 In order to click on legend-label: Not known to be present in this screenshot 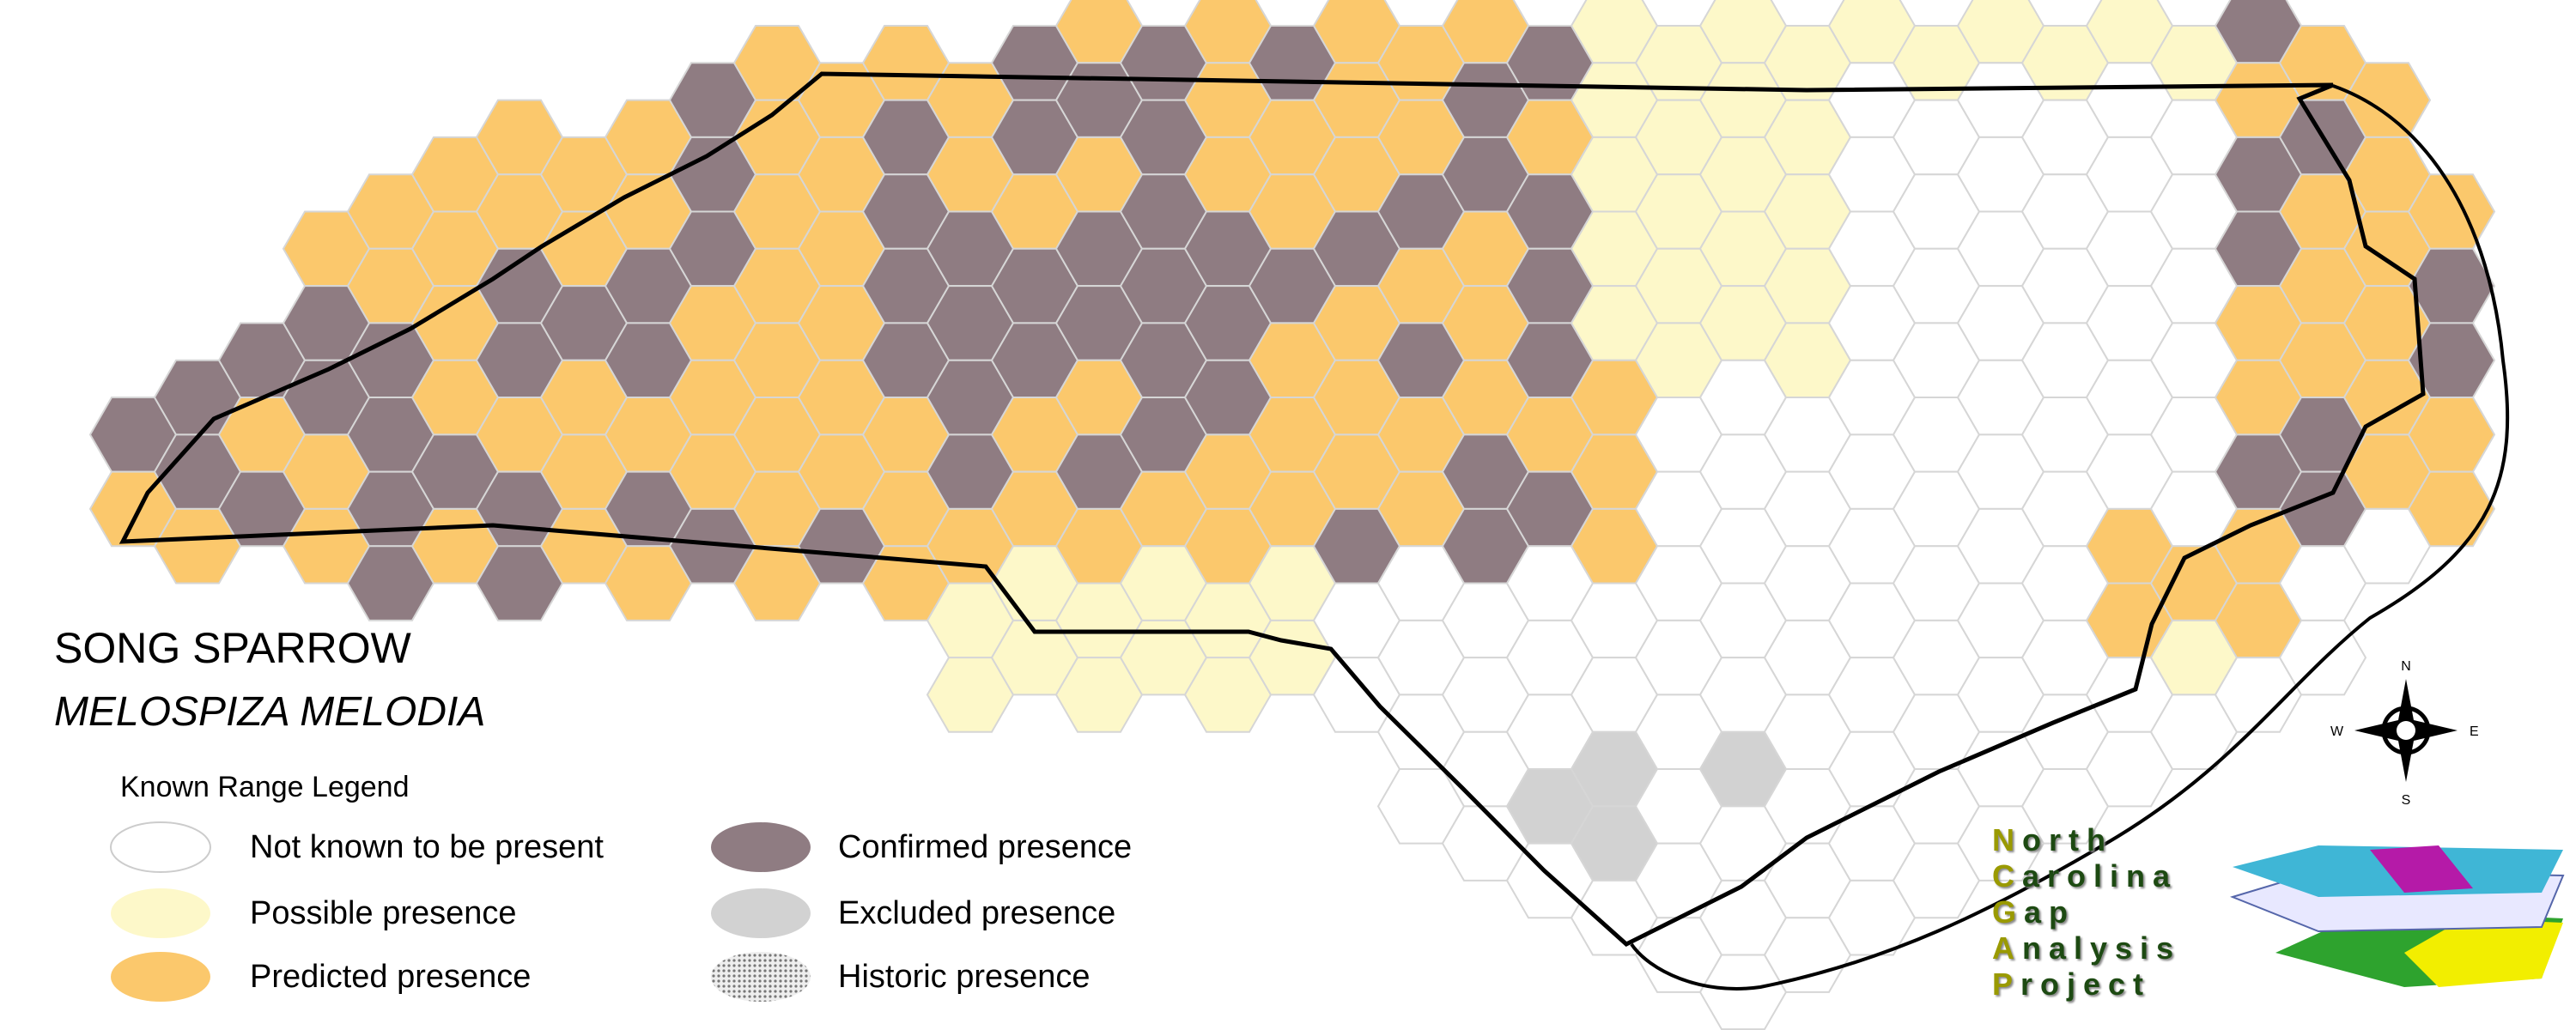, I will do `click(427, 847)`.